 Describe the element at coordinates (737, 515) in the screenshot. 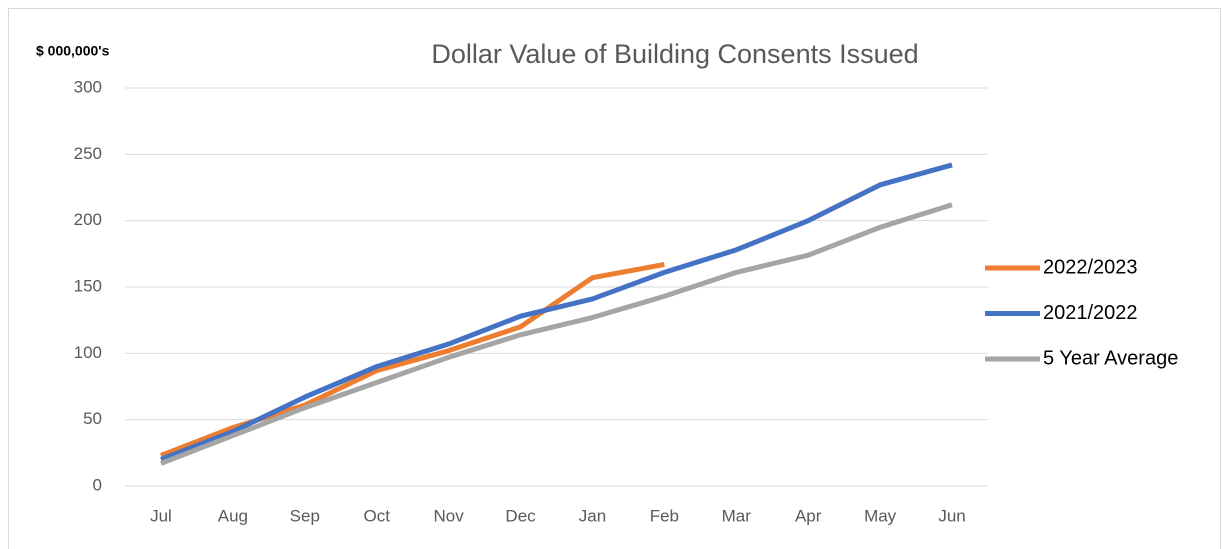

I see `x-tick-label: Mar` at that location.